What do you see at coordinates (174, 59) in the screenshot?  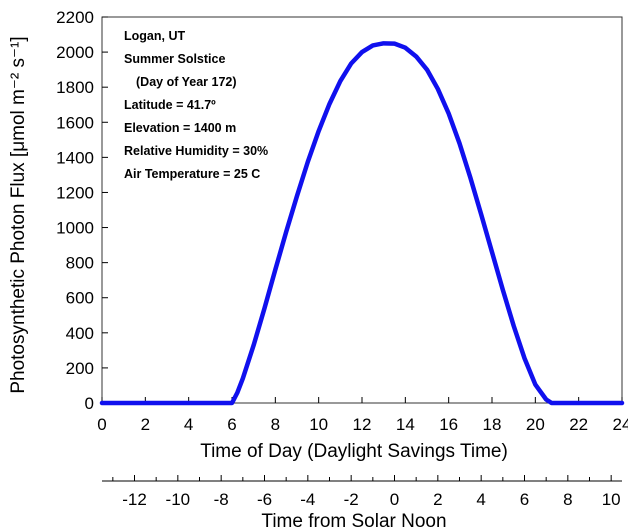 I see `annotation-line: Summer Solstice` at bounding box center [174, 59].